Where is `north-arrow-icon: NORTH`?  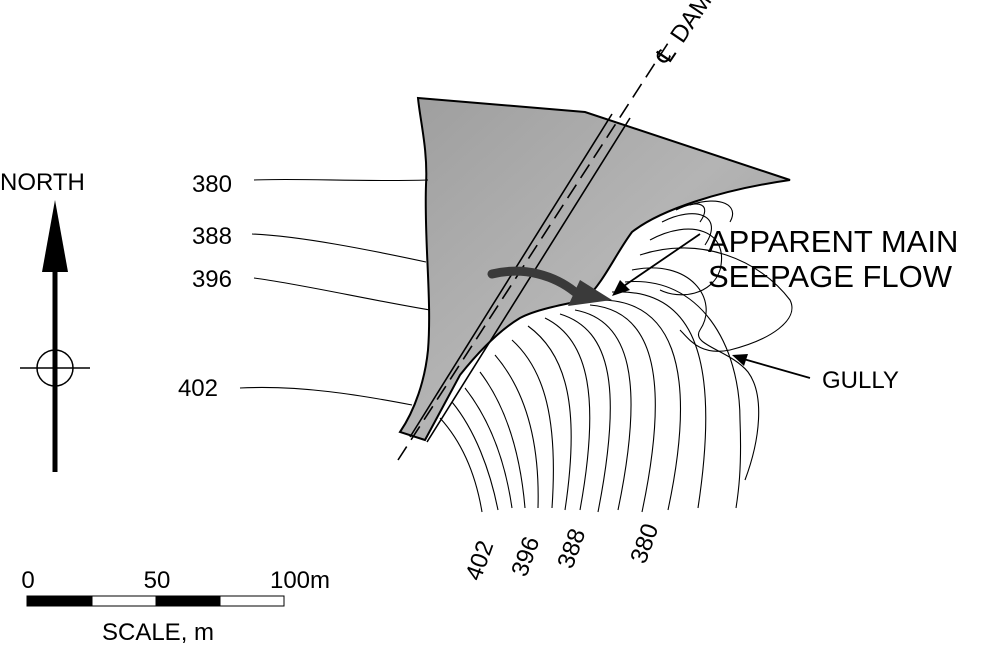
north-arrow-icon: NORTH is located at coordinates (45, 320).